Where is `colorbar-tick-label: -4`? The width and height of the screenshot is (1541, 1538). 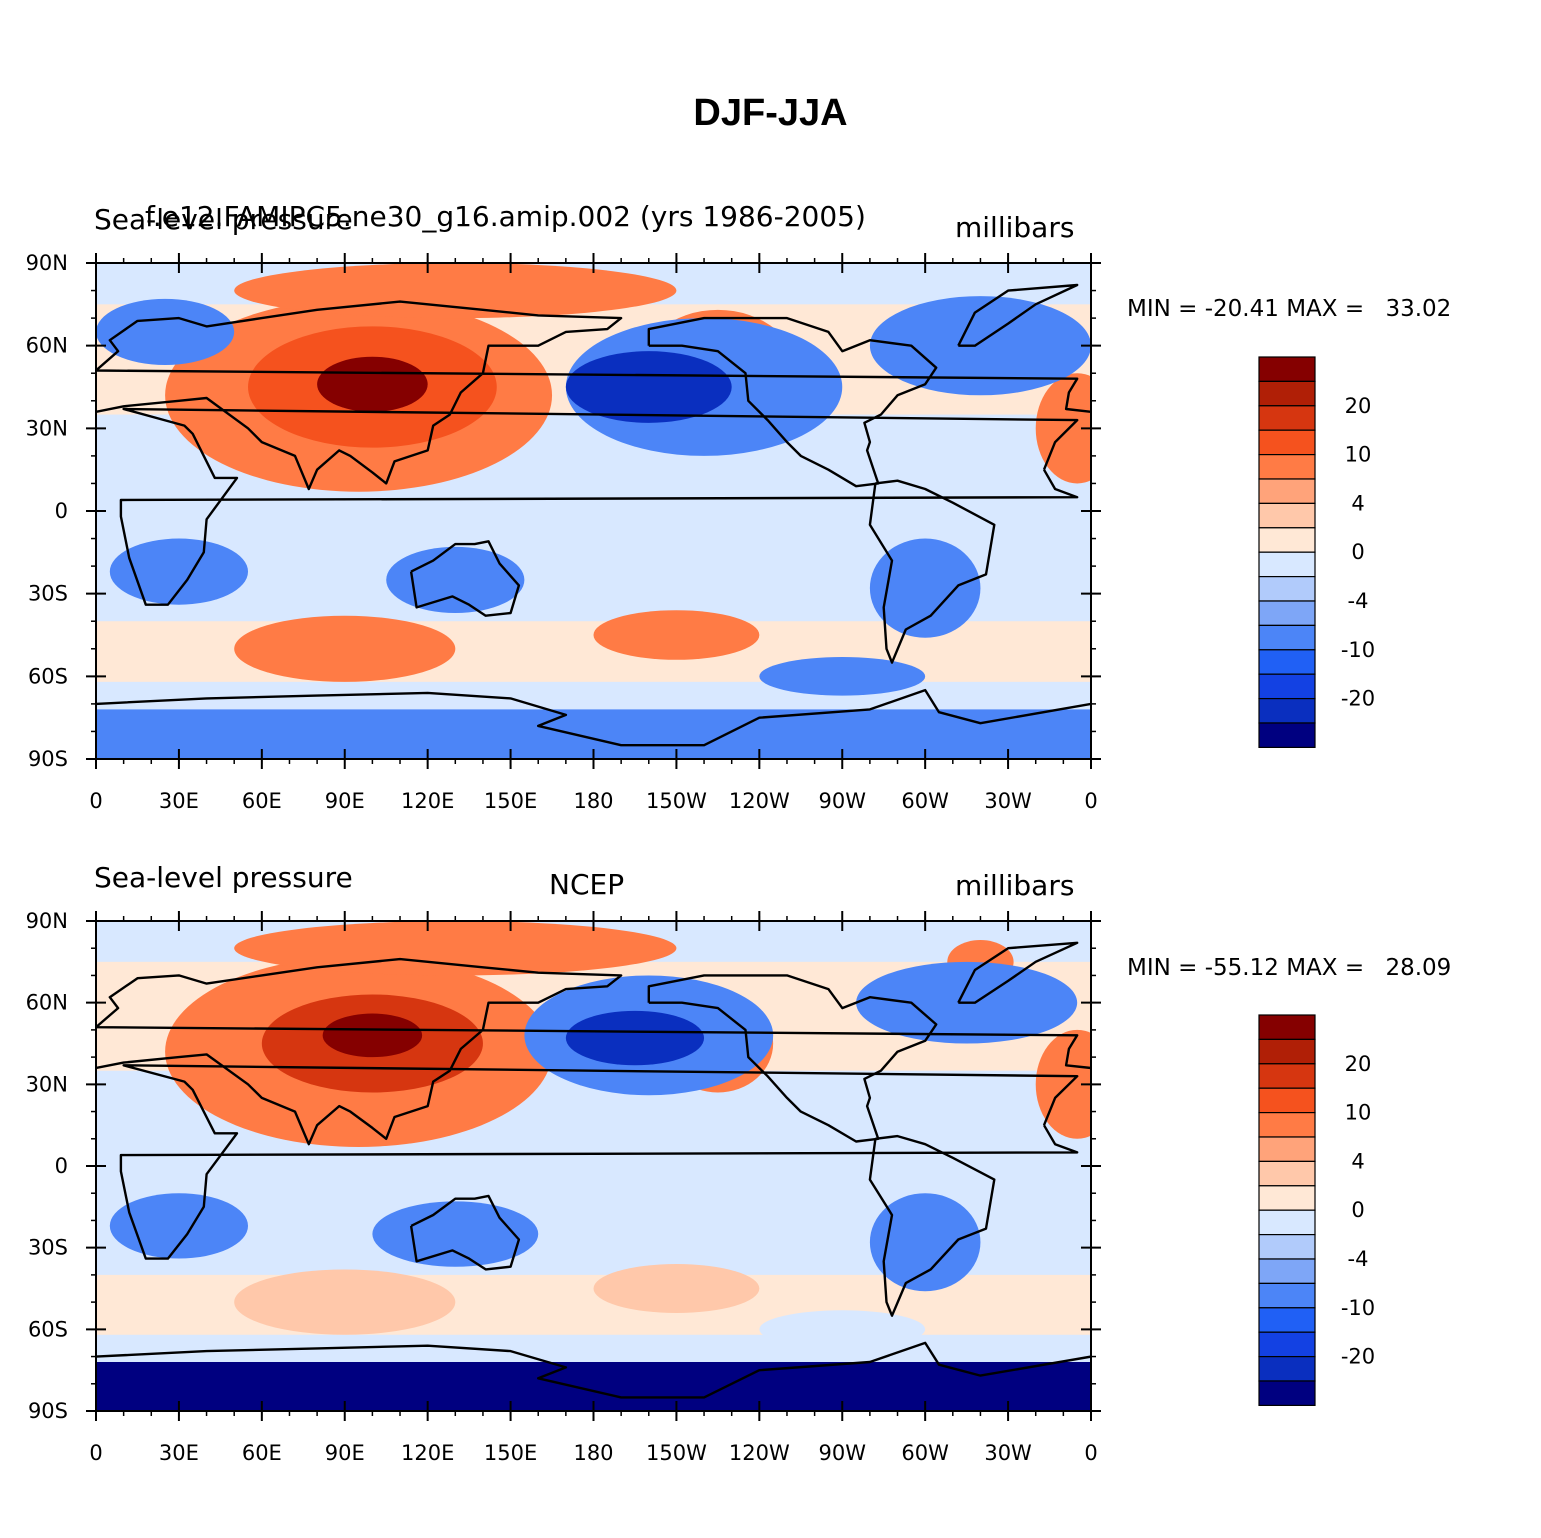
colorbar-tick-label: -4 is located at coordinates (1358, 601).